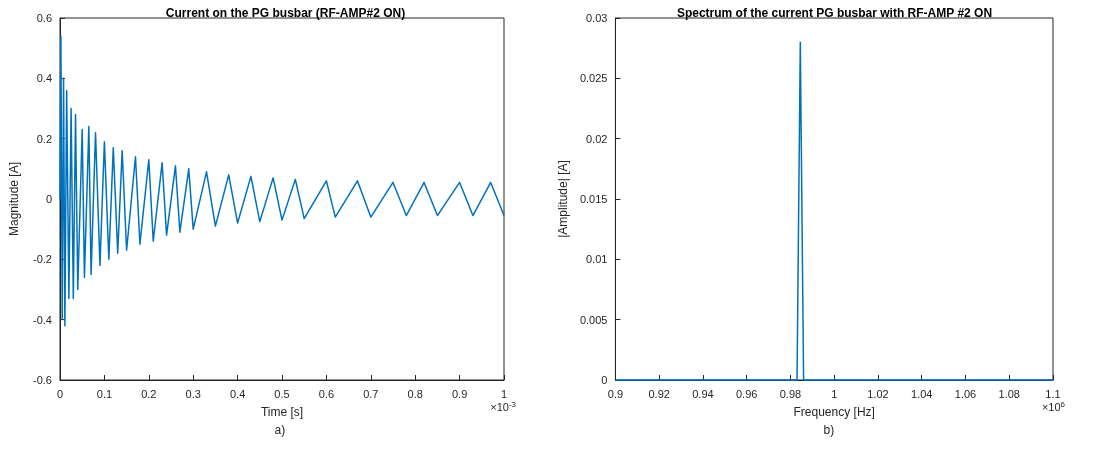  I want to click on y-tick-label: -0.6, so click(42, 380).